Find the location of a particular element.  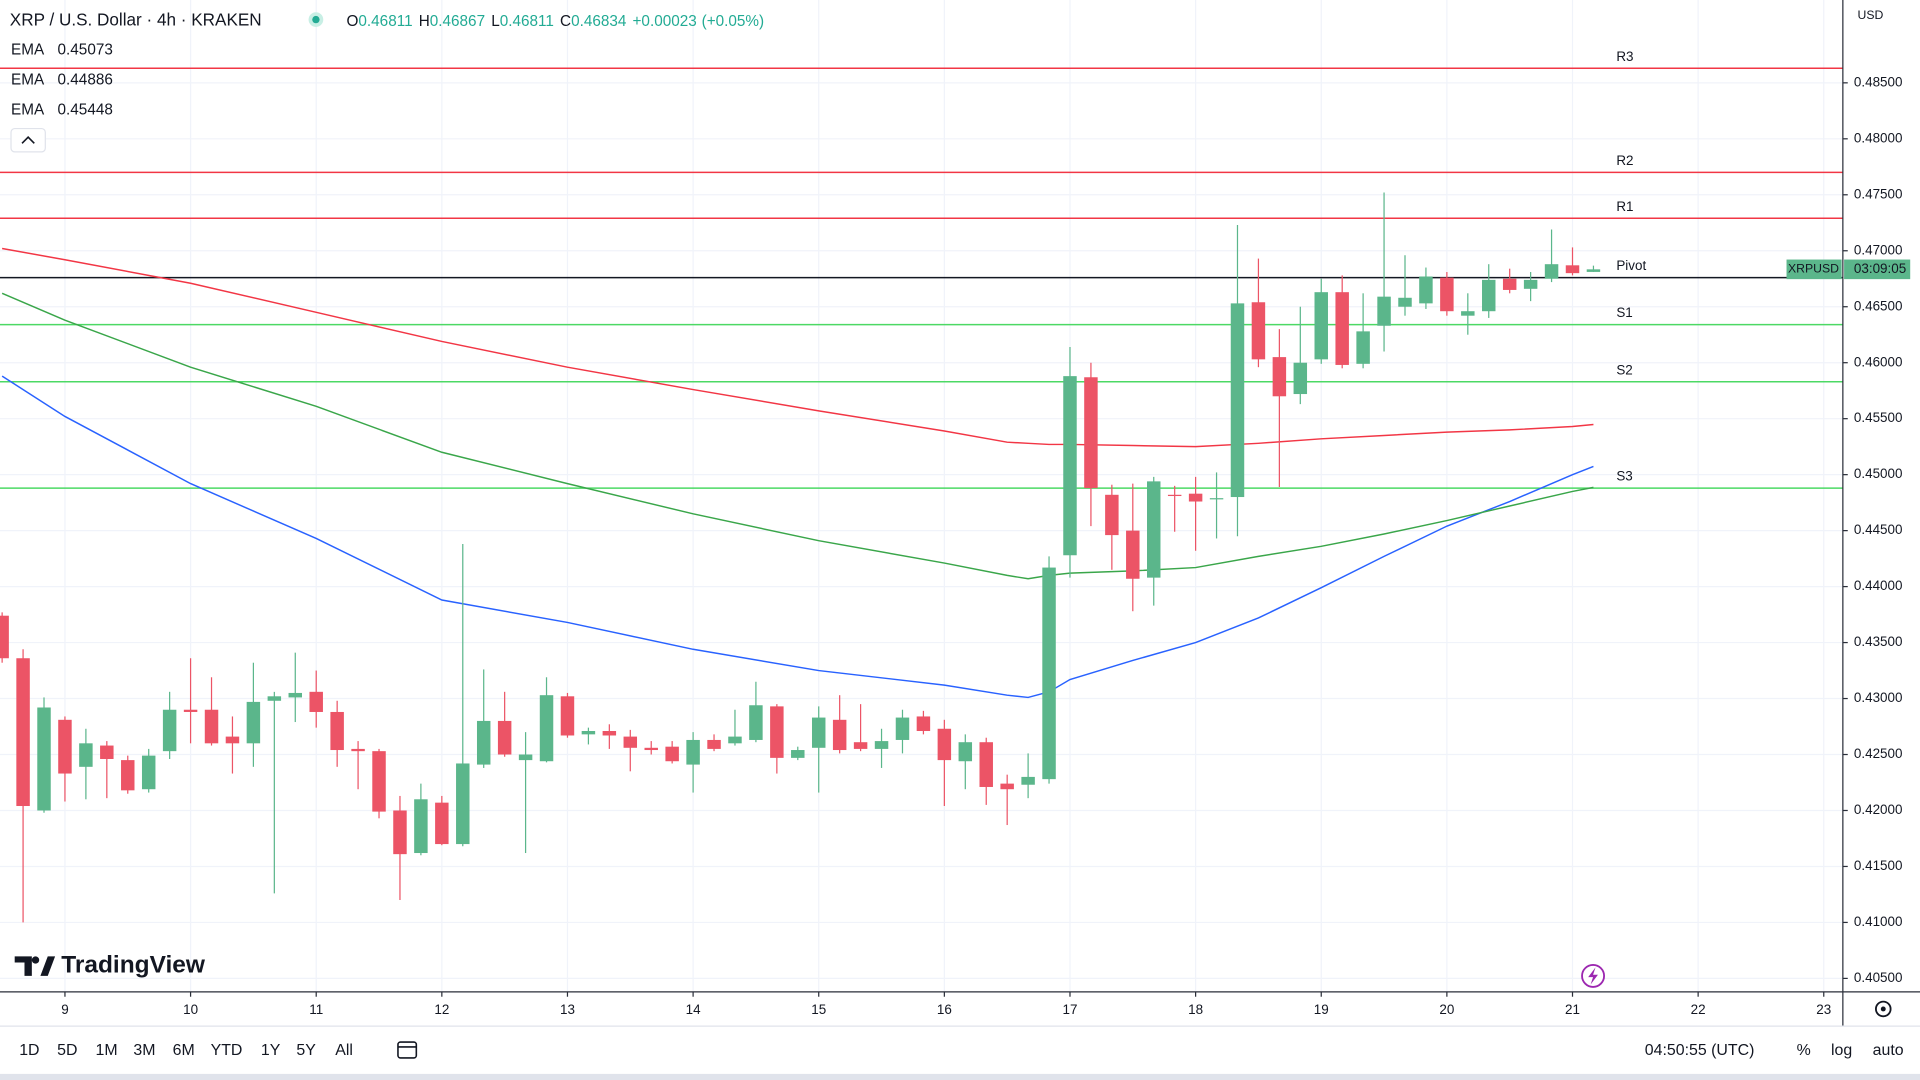

range-button: 1Y is located at coordinates (271, 1050).